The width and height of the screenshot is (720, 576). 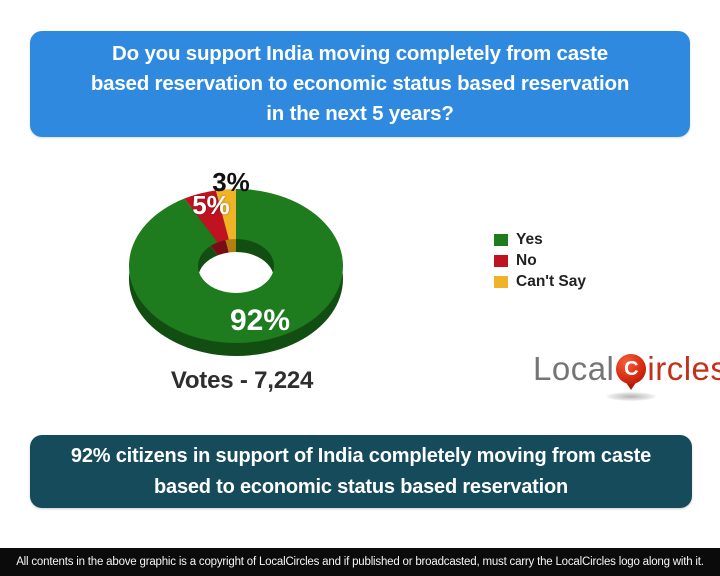 I want to click on donut-chart, so click(x=235, y=272).